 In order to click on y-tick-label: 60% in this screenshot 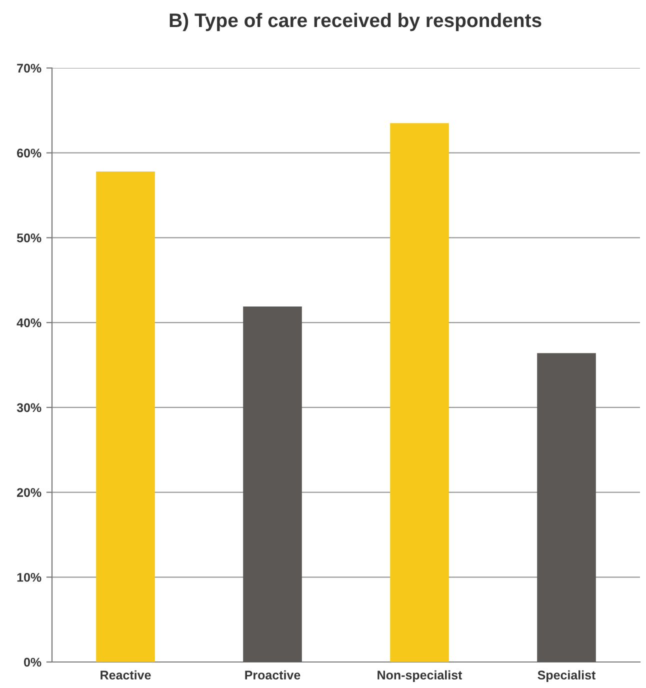, I will do `click(29, 153)`.